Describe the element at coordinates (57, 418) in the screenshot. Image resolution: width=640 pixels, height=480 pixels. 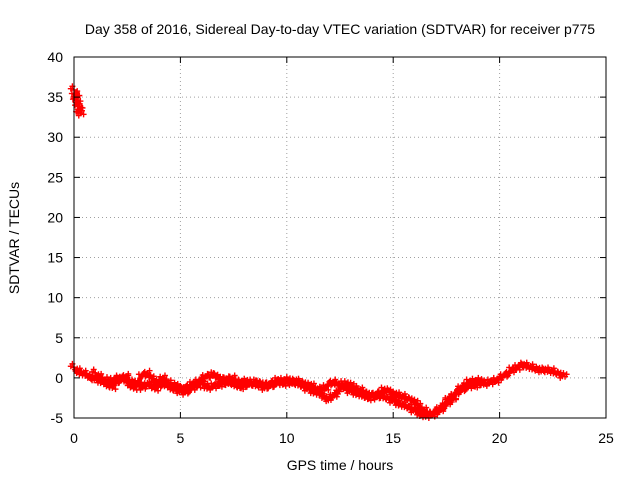
I see `y-tick-label: -5` at that location.